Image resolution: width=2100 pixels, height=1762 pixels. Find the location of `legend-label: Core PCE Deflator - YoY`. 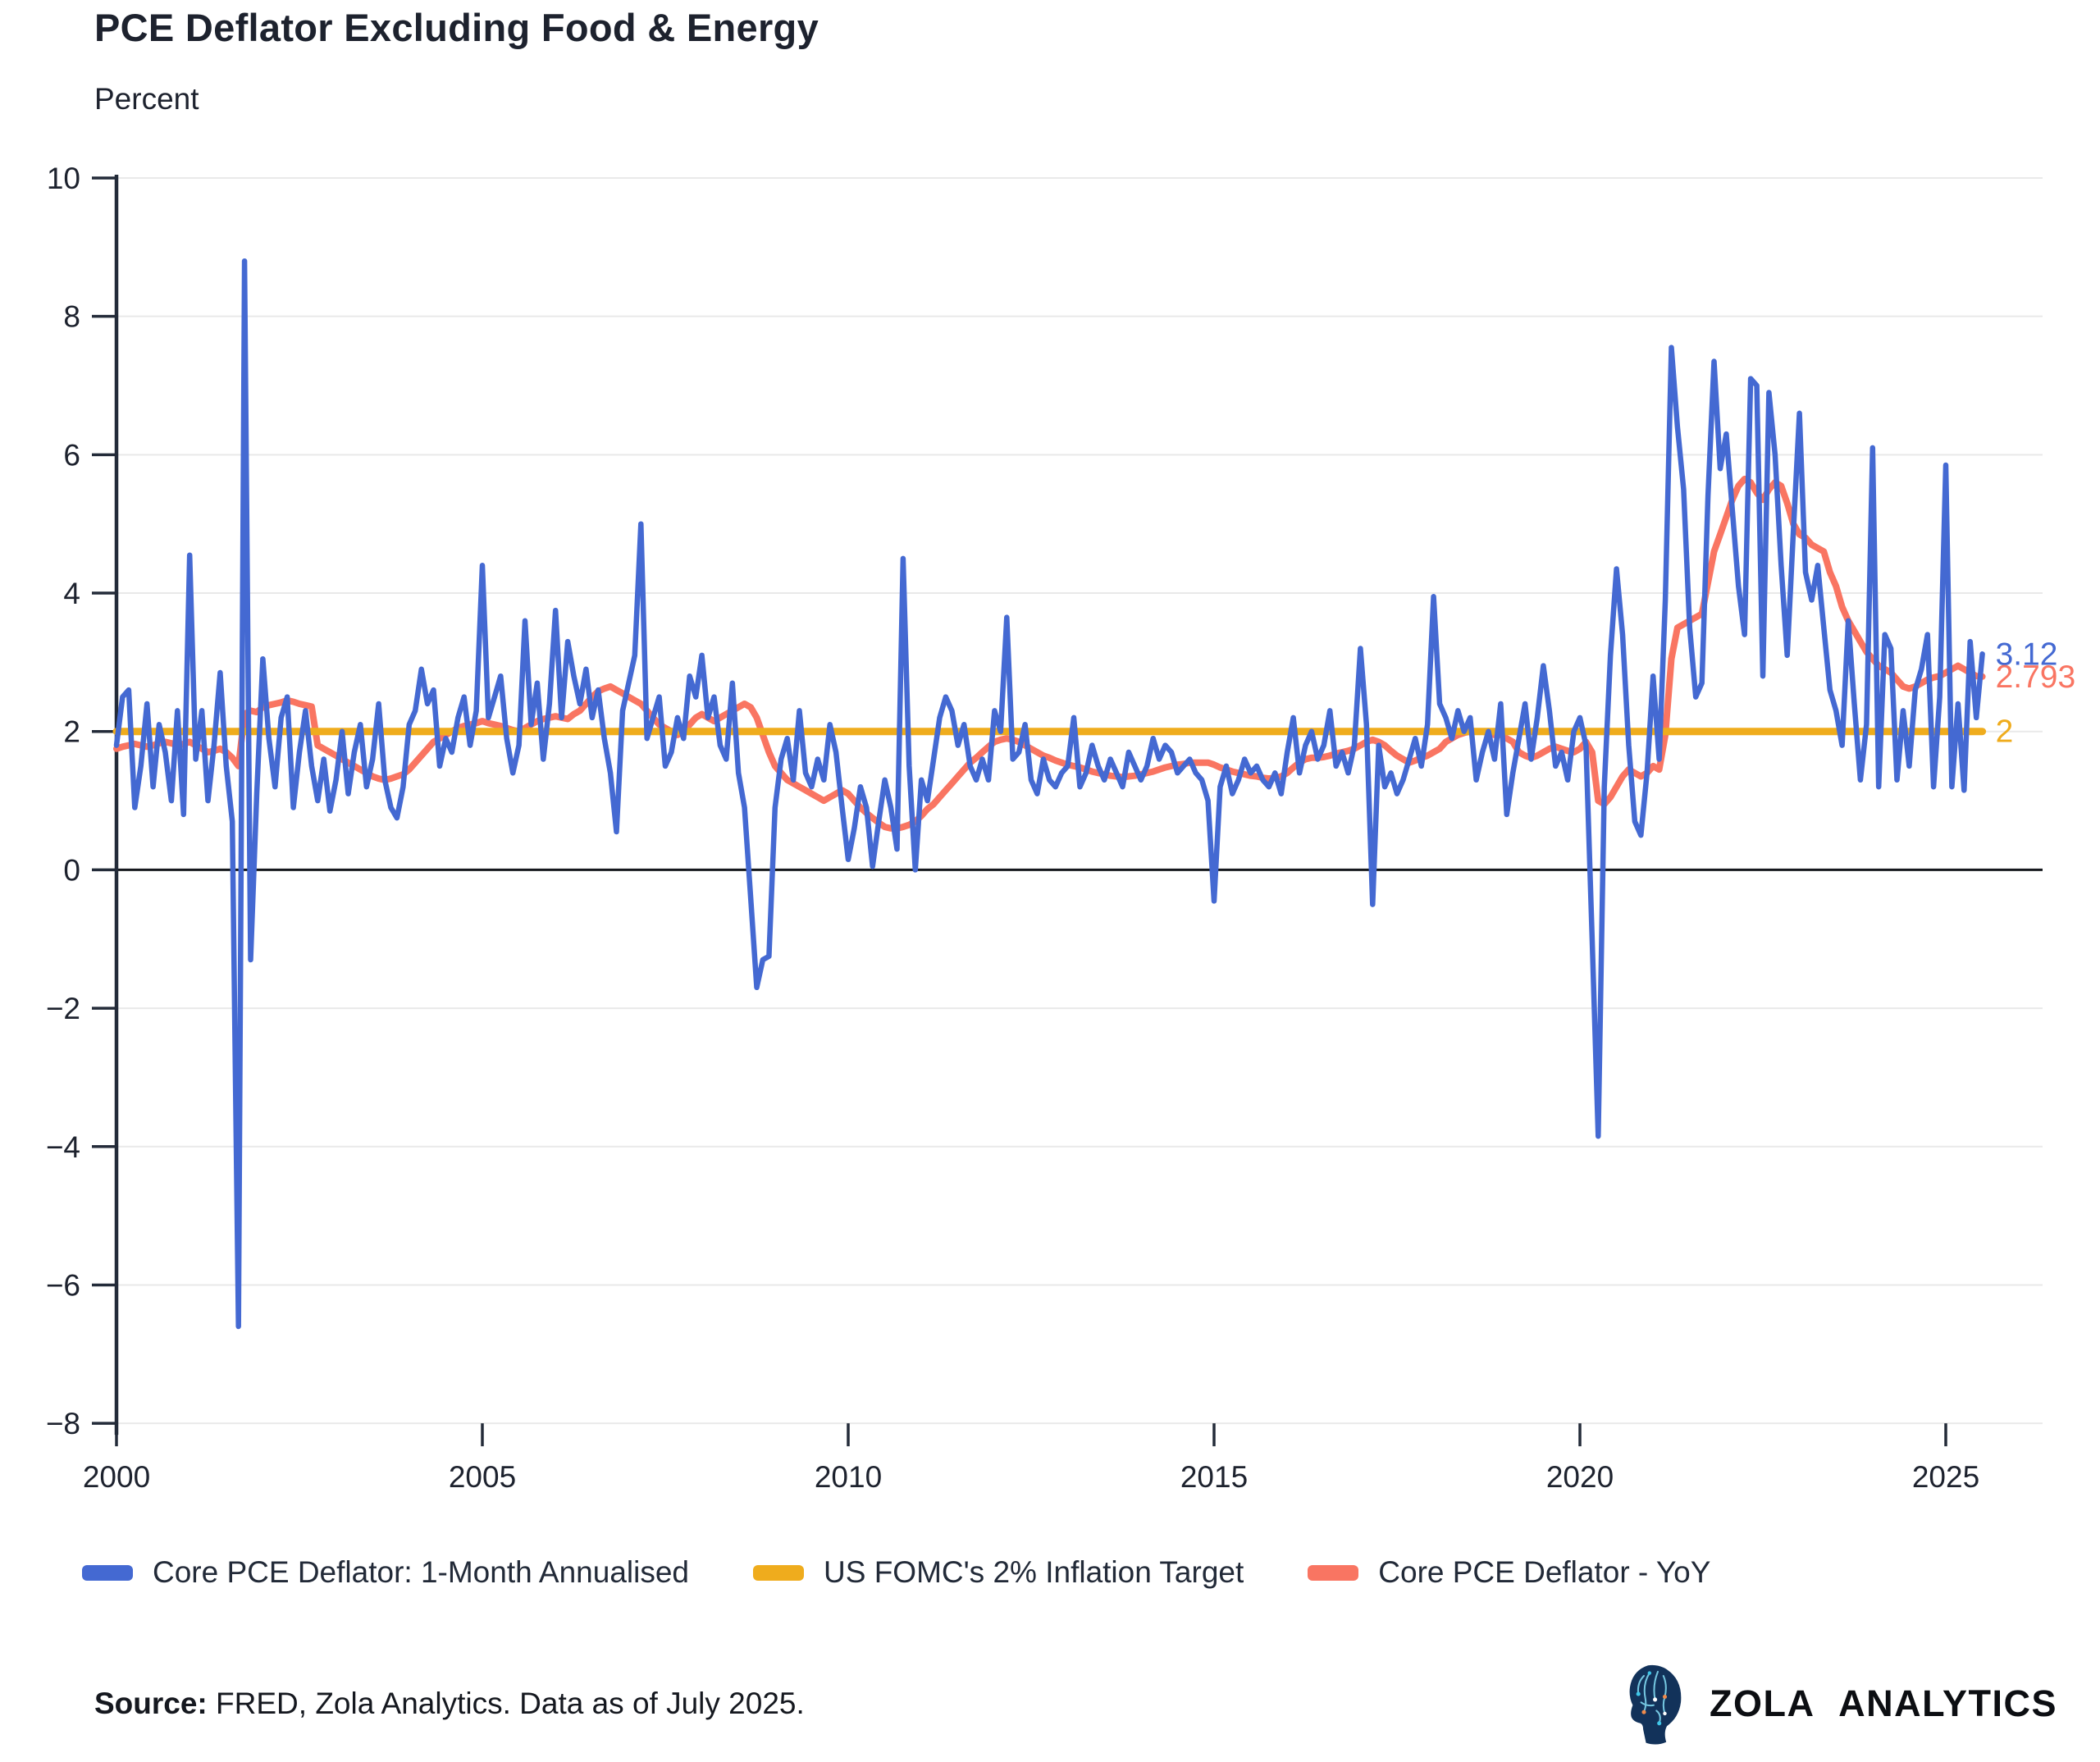

legend-label: Core PCE Deflator - YoY is located at coordinates (1544, 1572).